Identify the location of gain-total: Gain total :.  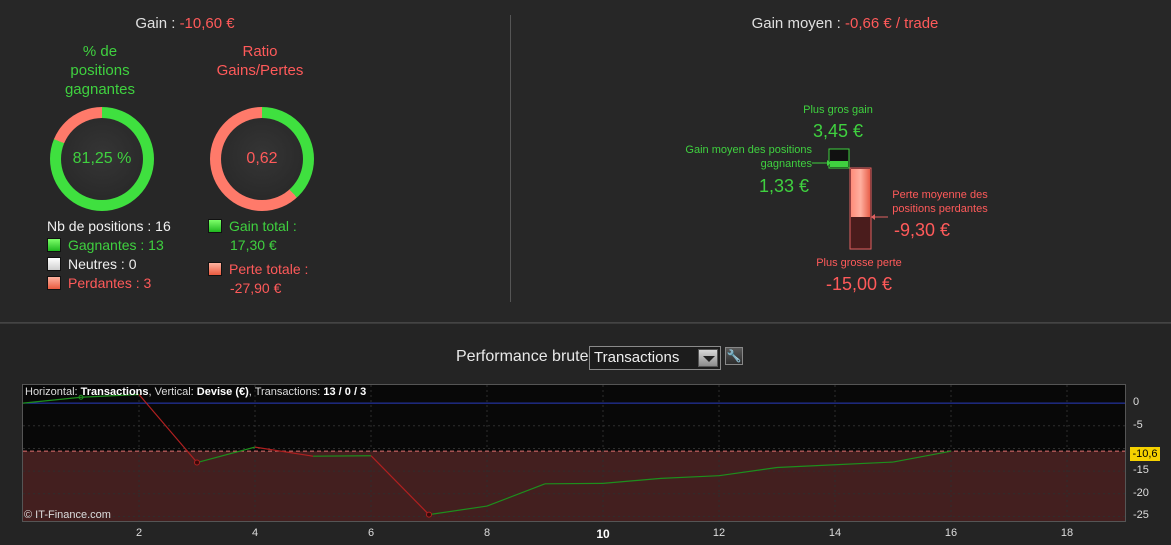
(252, 226).